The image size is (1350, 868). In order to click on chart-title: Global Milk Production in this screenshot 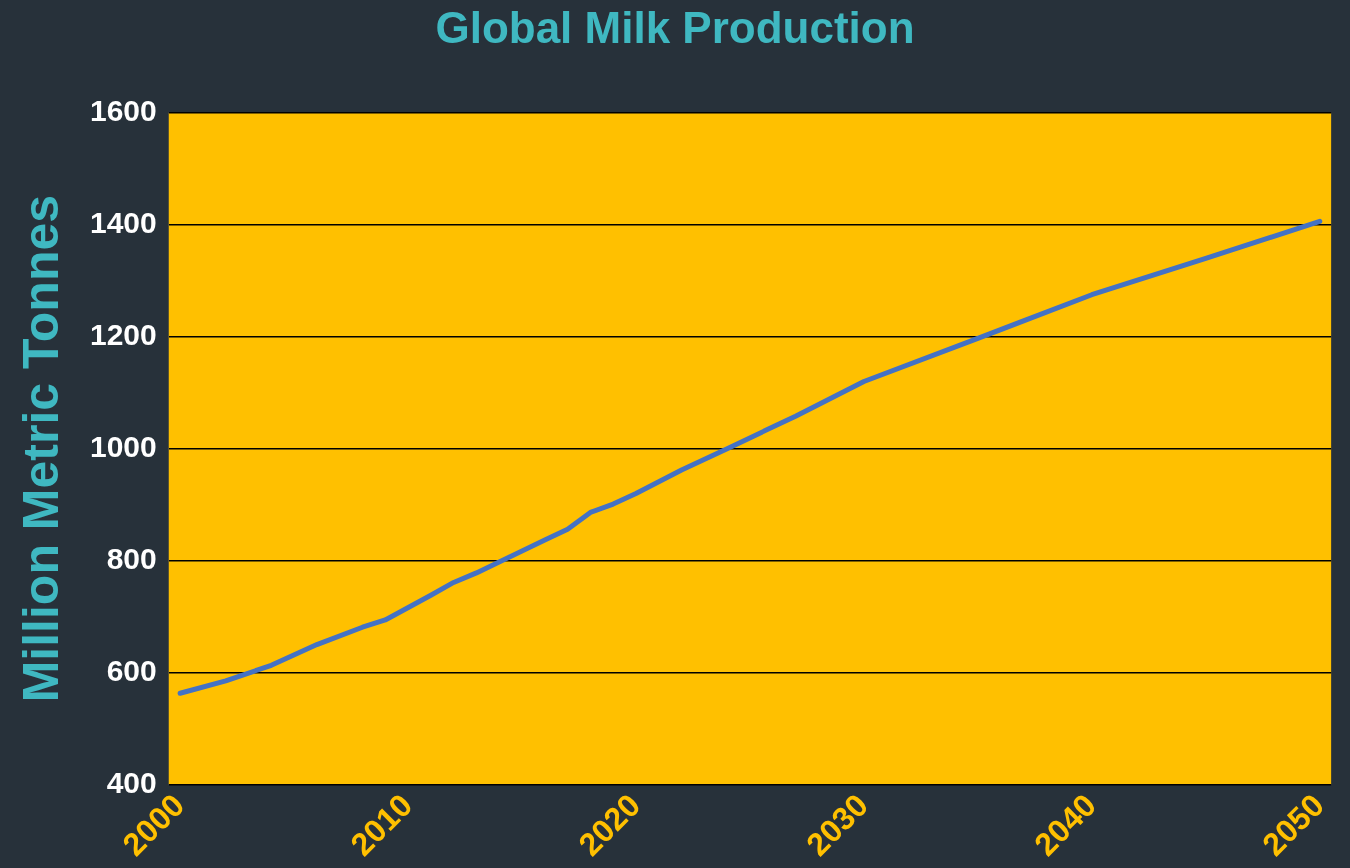, I will do `click(675, 27)`.